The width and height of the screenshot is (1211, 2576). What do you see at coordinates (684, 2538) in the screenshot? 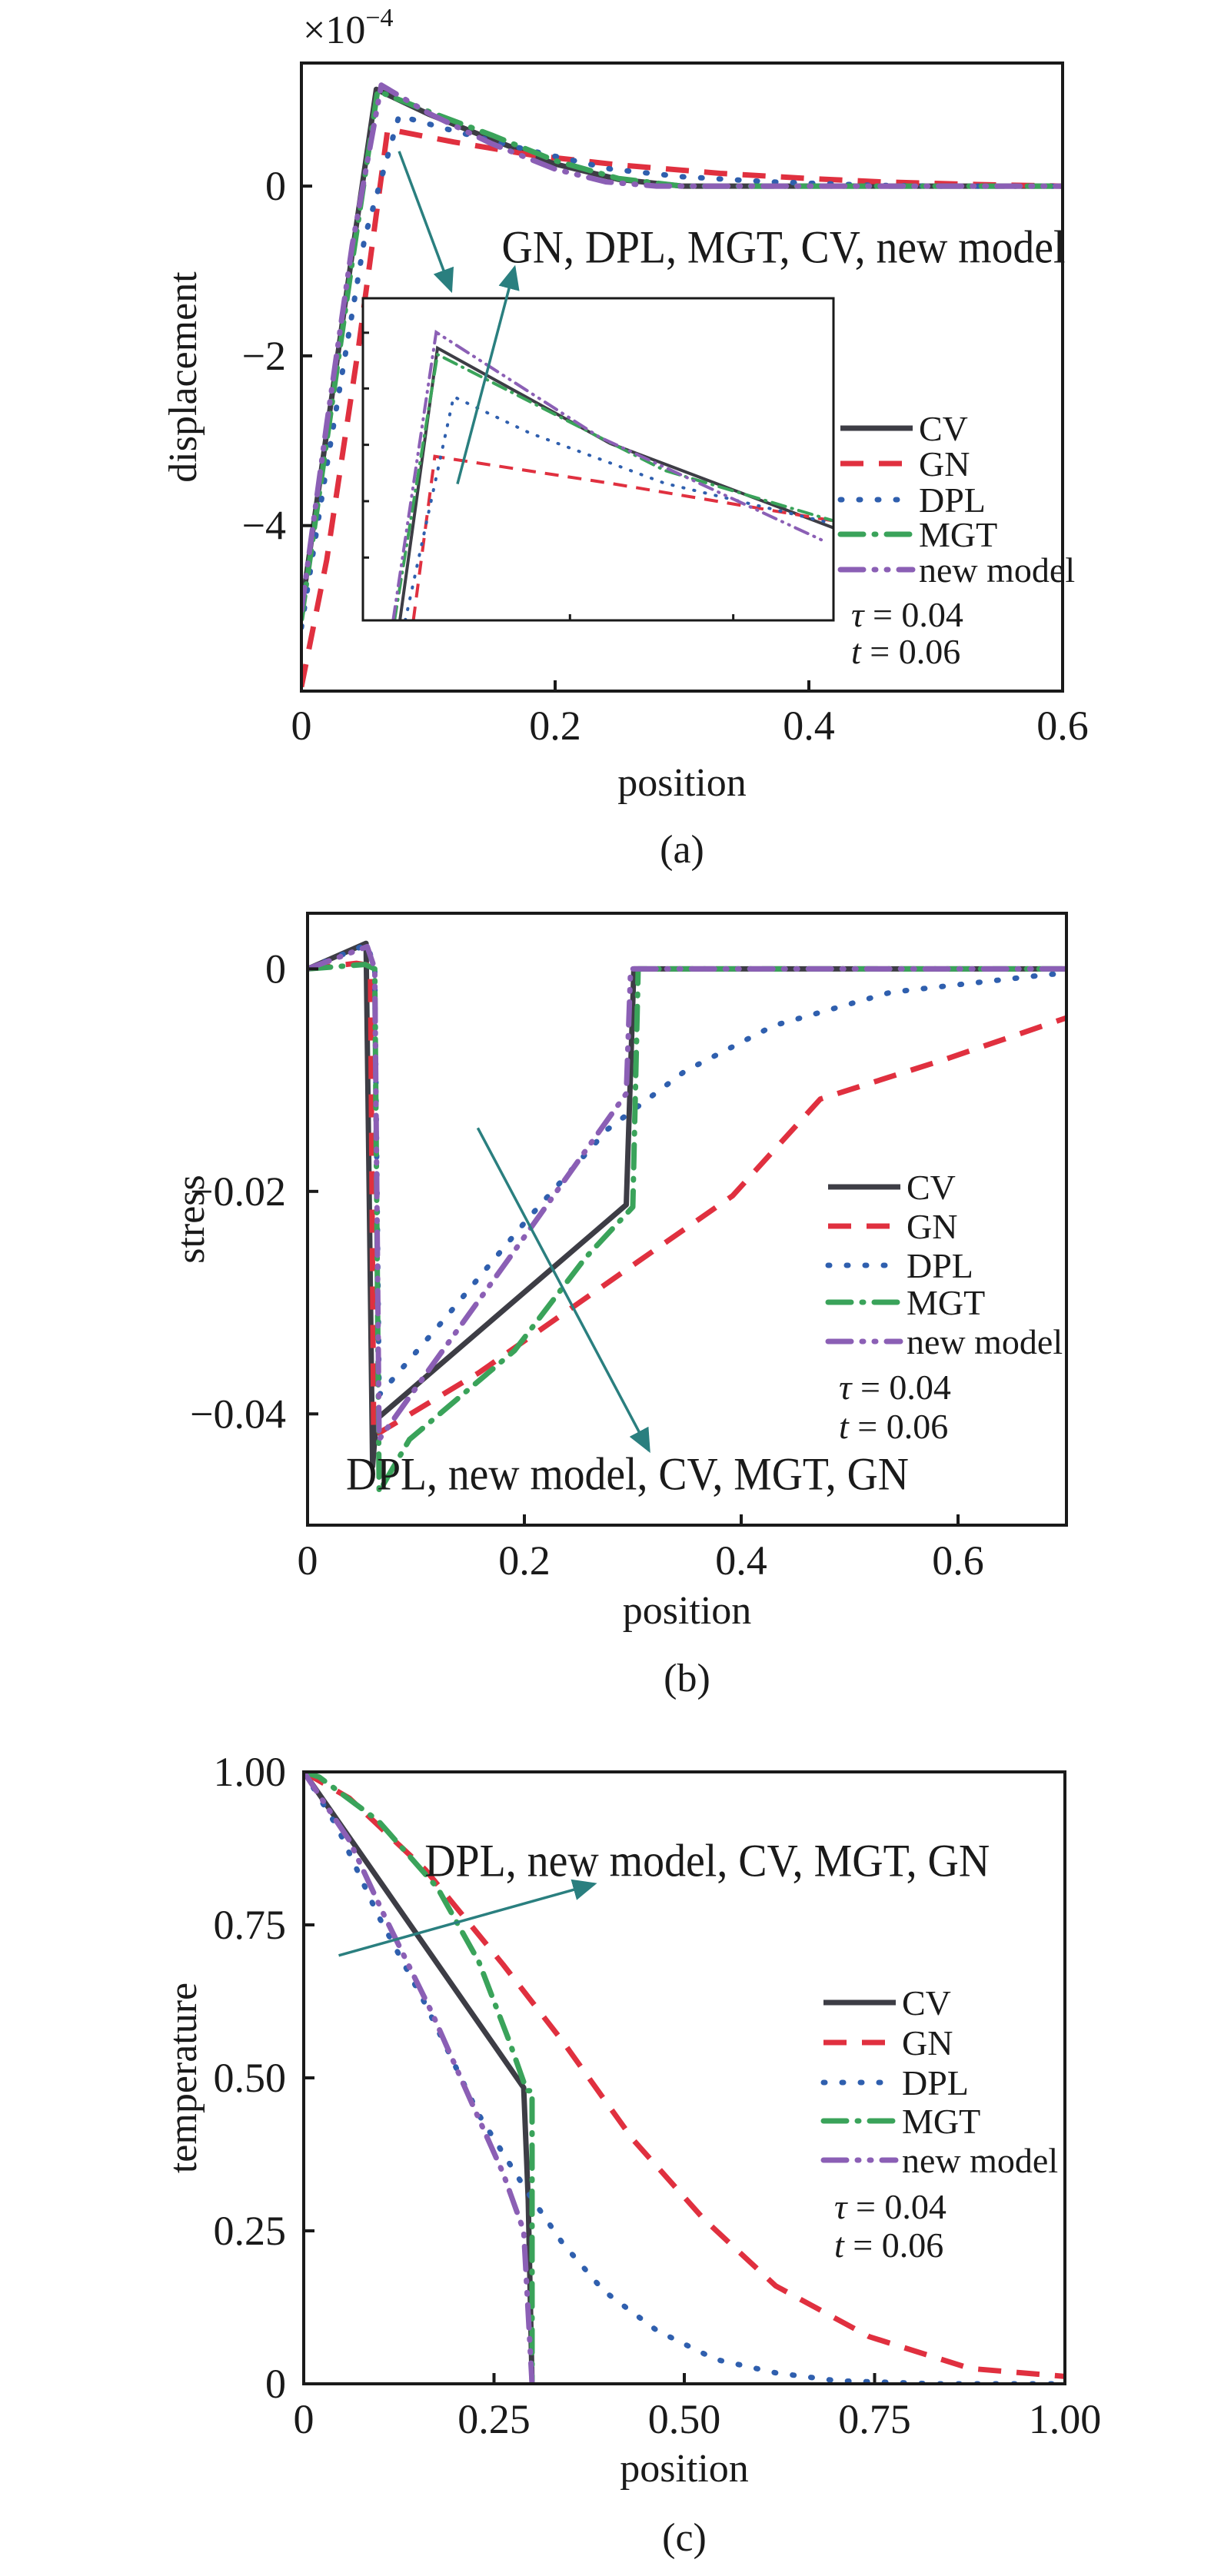
I see `panel-label: (c)` at bounding box center [684, 2538].